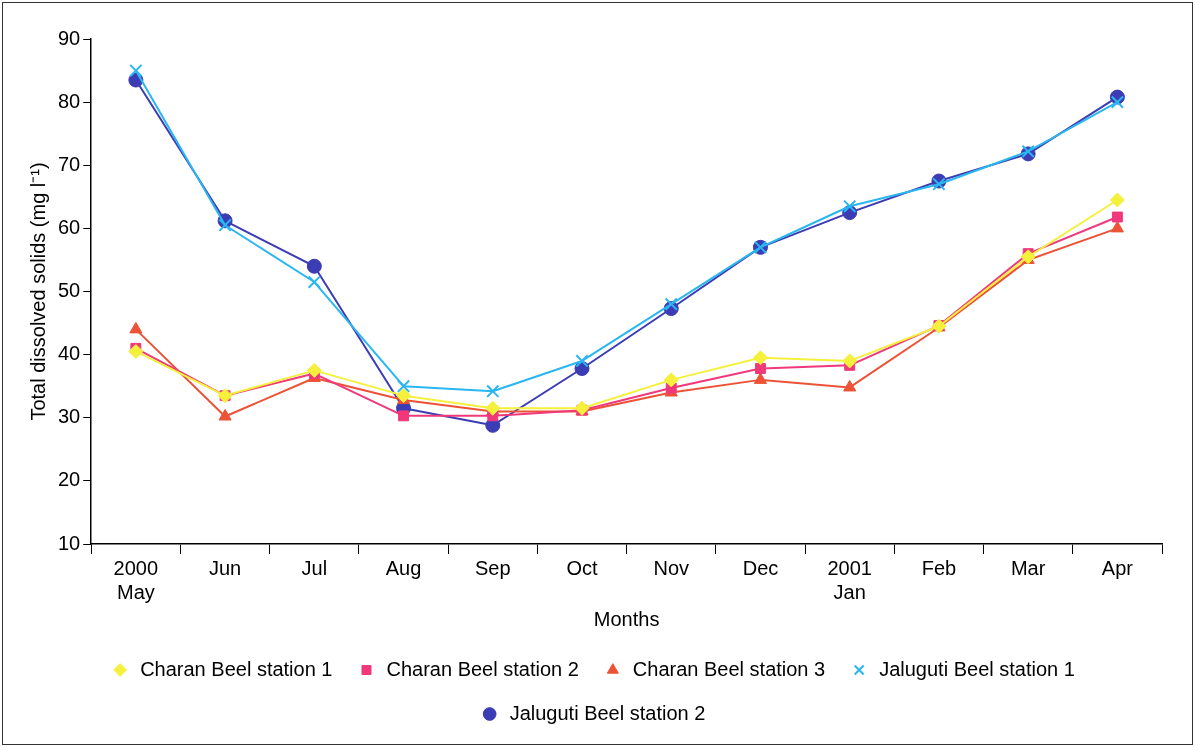  What do you see at coordinates (939, 567) in the screenshot?
I see `x-tick-label: Feb` at bounding box center [939, 567].